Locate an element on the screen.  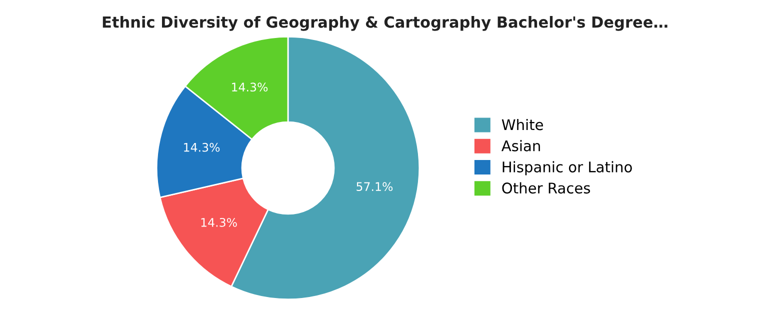
legend-label: White is located at coordinates (523, 124).